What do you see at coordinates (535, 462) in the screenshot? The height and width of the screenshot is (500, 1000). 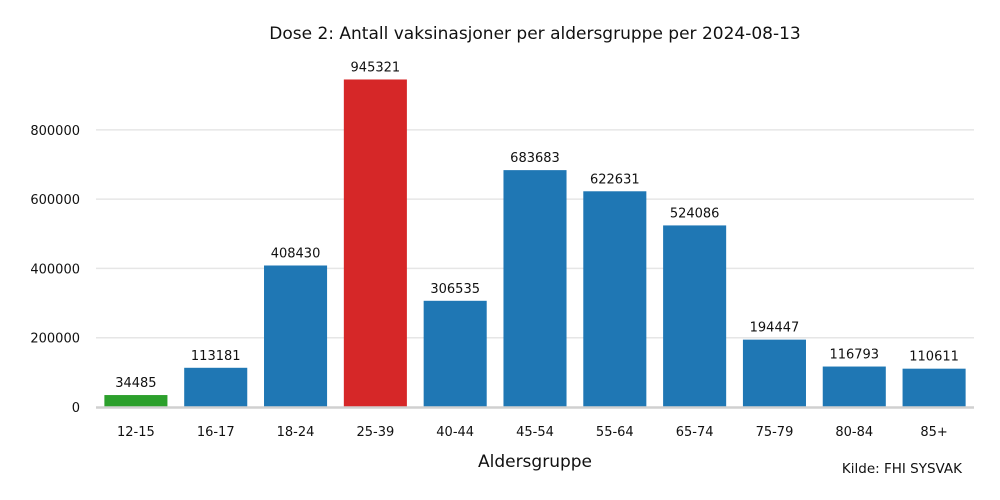 I see `x-axis-label: Aldersgruppe` at bounding box center [535, 462].